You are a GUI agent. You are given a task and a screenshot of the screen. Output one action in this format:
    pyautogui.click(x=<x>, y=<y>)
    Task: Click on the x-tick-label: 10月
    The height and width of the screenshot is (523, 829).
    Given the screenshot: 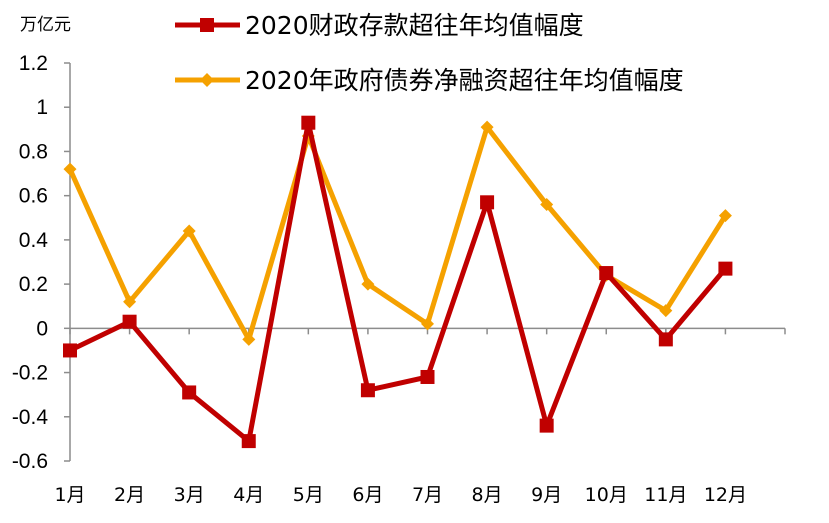 What is the action you would take?
    pyautogui.click(x=606, y=495)
    